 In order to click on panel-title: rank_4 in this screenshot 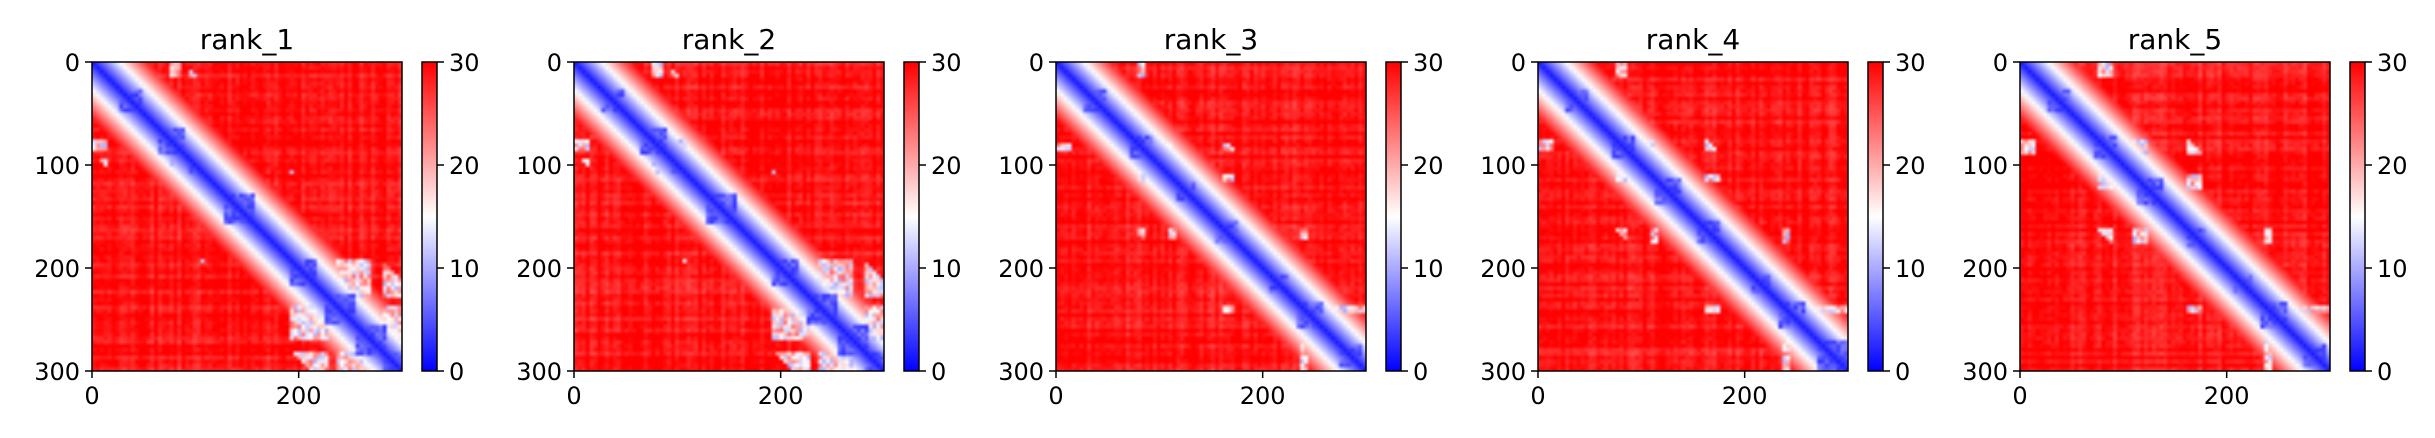, I will do `click(1693, 39)`.